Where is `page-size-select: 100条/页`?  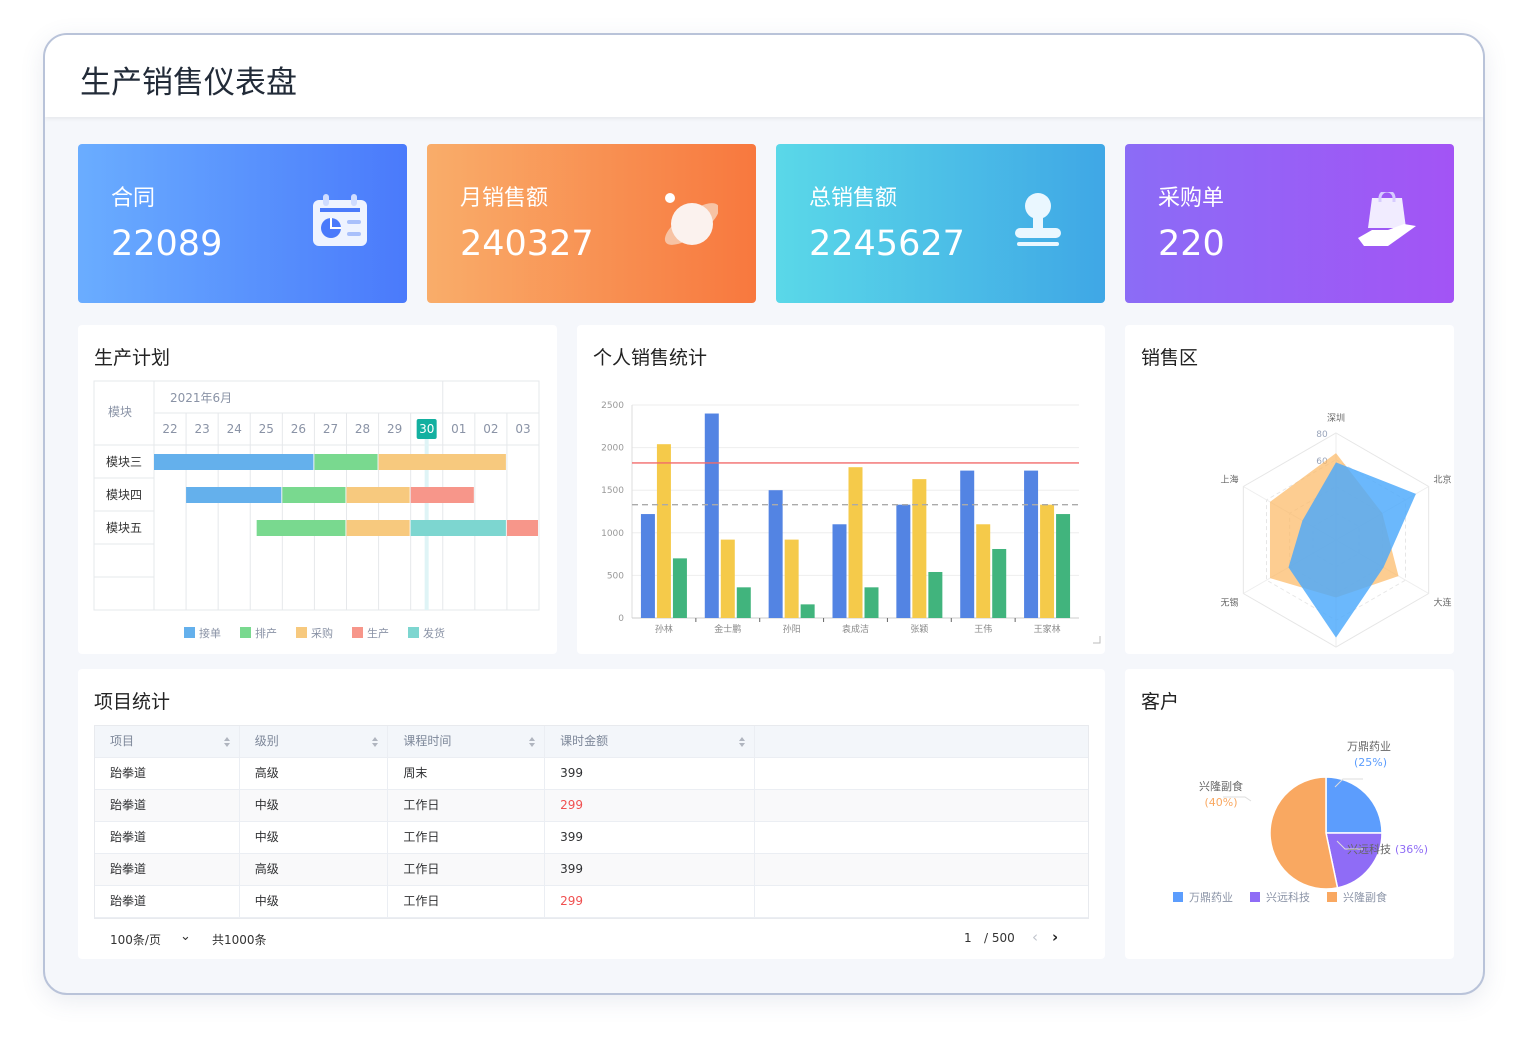
page-size-select: 100条/页 is located at coordinates (135, 940).